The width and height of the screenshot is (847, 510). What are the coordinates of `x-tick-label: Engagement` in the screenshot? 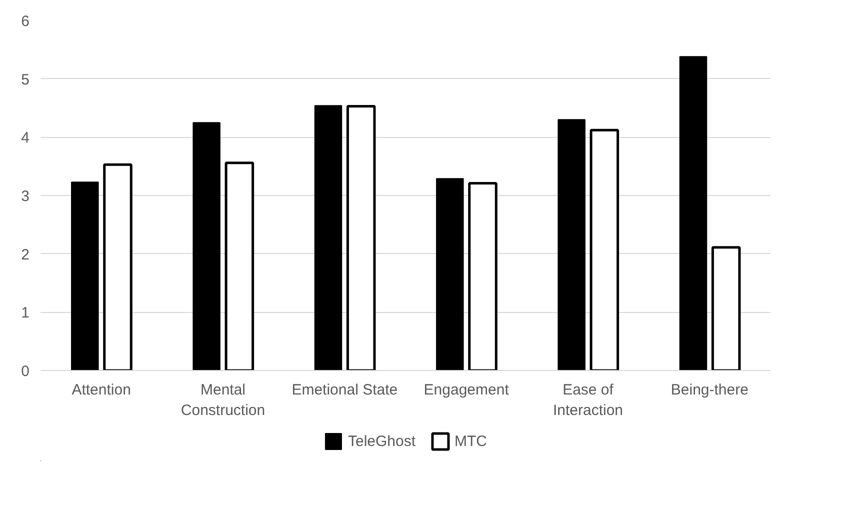 It's located at (467, 390).